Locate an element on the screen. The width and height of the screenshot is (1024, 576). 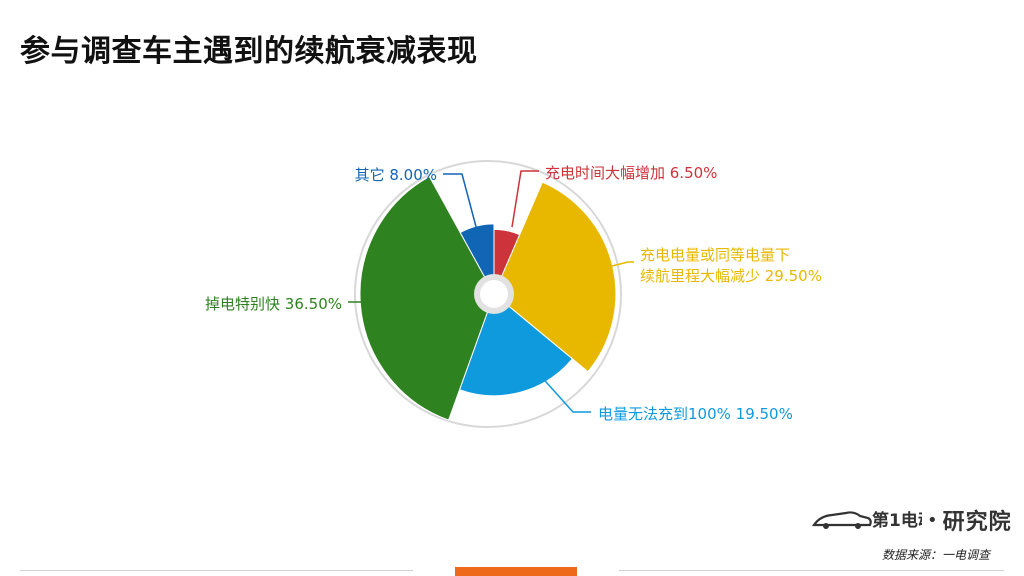
slice-label-2: 充电电量或同等电量下续航里程大幅减少 29.50% is located at coordinates (731, 265).